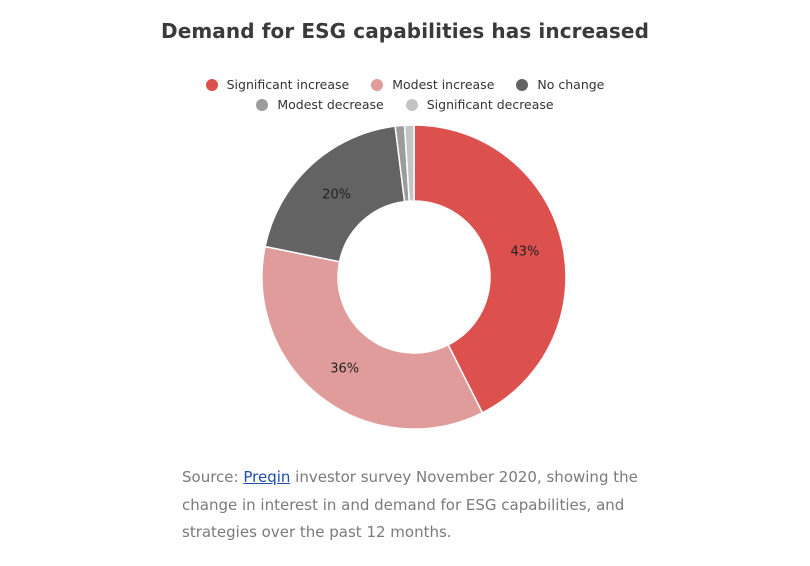 This screenshot has height=566, width=810. What do you see at coordinates (409, 163) in the screenshot?
I see `donut-slice-significant-decrease` at bounding box center [409, 163].